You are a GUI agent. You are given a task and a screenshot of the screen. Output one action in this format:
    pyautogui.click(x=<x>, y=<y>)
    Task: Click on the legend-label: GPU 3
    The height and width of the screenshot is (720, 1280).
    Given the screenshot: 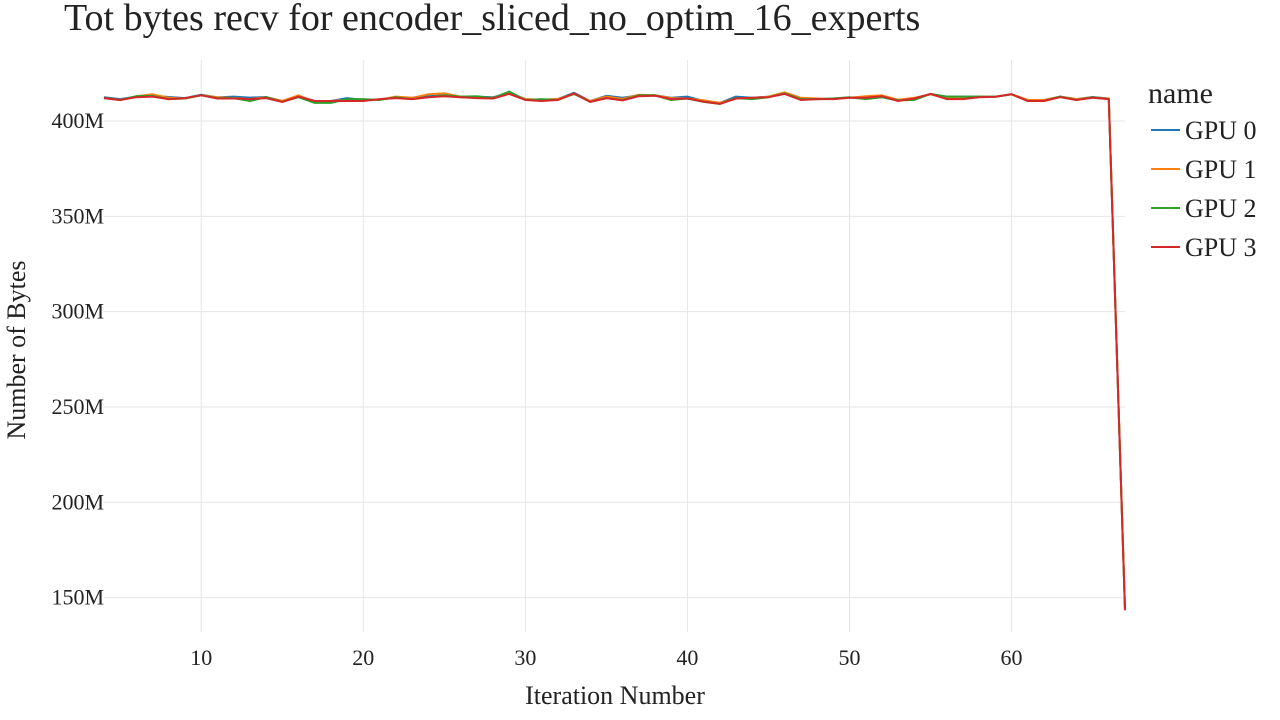 What is the action you would take?
    pyautogui.click(x=1221, y=247)
    